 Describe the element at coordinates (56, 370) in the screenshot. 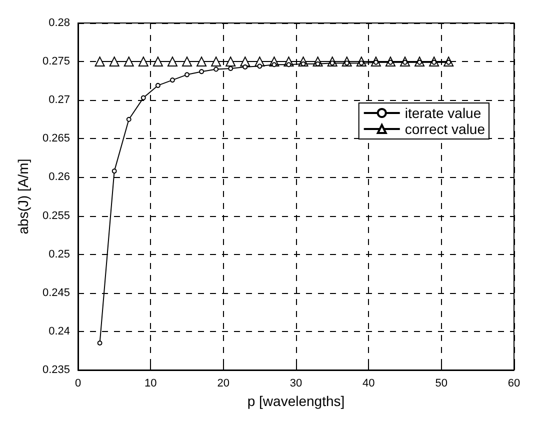

I see `y-tick-label: 0.235` at that location.